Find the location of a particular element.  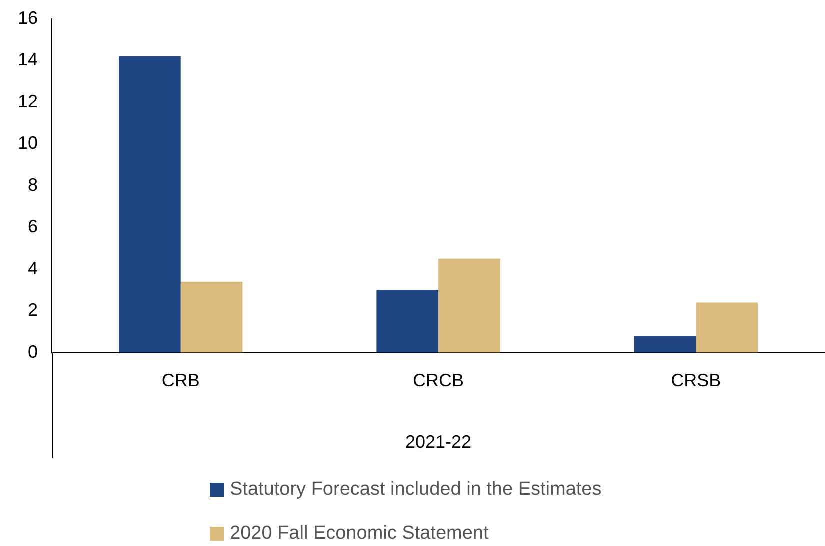

y-tick-label: 4 is located at coordinates (33, 268).